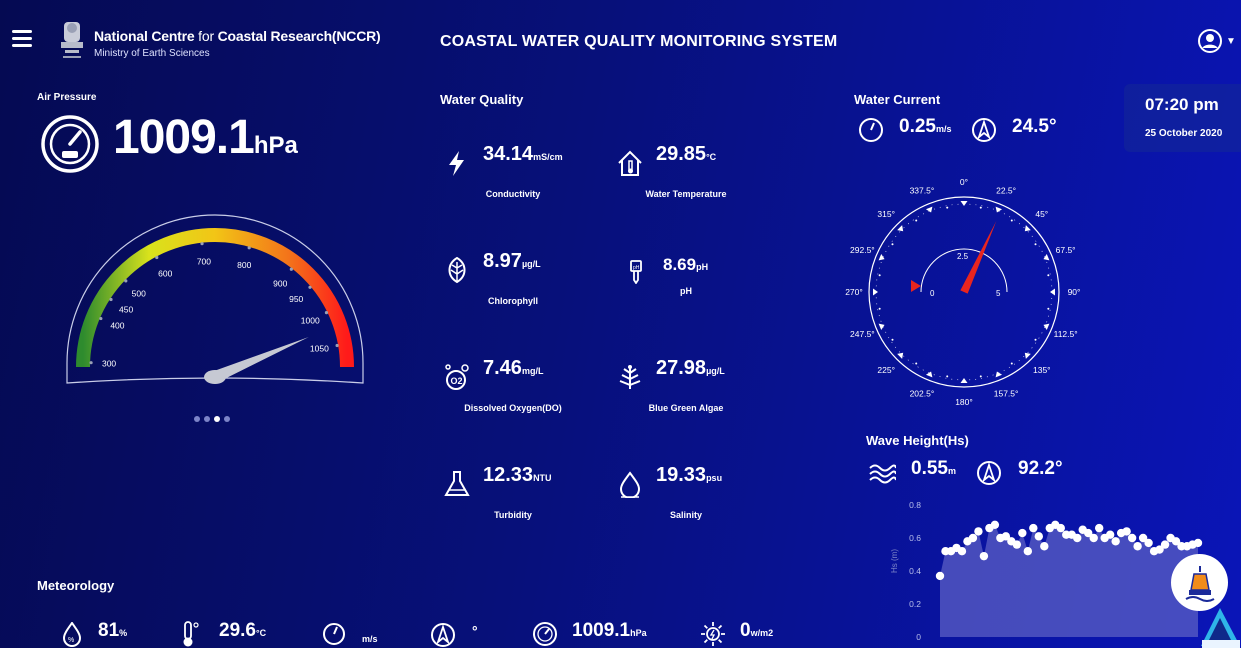 The height and width of the screenshot is (648, 1241). Describe the element at coordinates (1074, 292) in the screenshot. I see `compass-label: 90°` at that location.